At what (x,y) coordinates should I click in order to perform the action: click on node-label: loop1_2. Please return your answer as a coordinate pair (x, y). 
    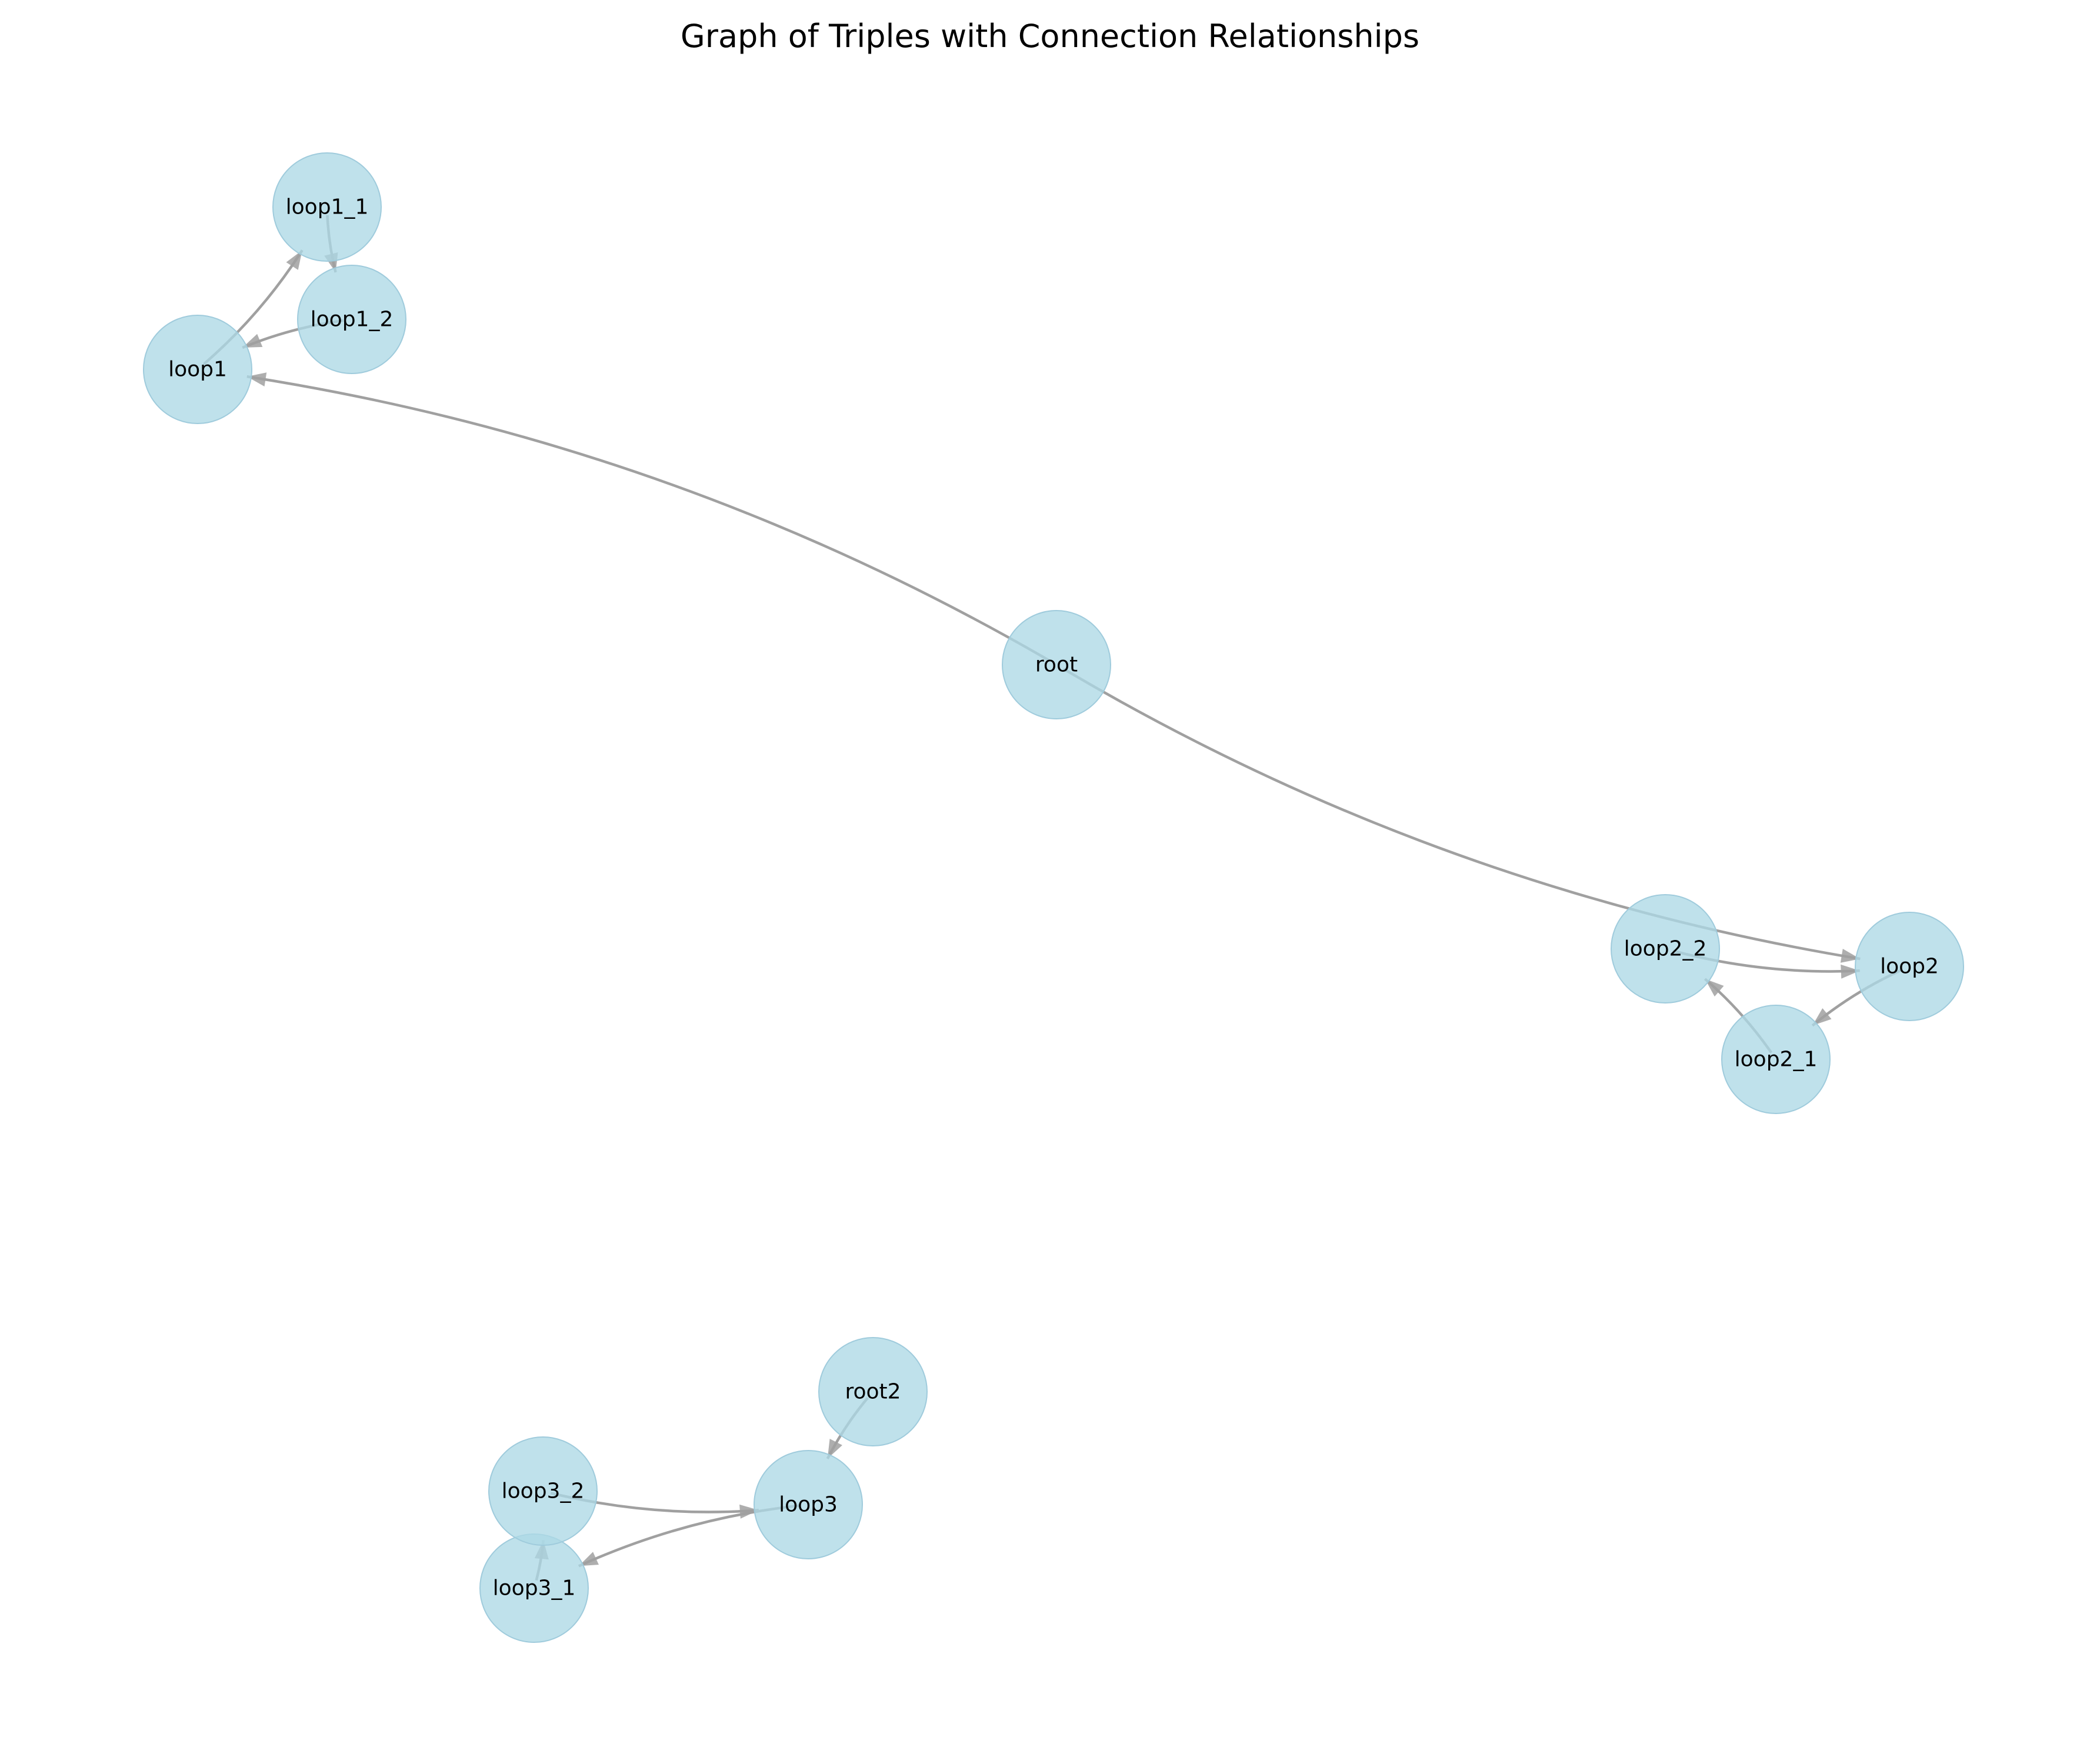
    Looking at the image, I should click on (352, 320).